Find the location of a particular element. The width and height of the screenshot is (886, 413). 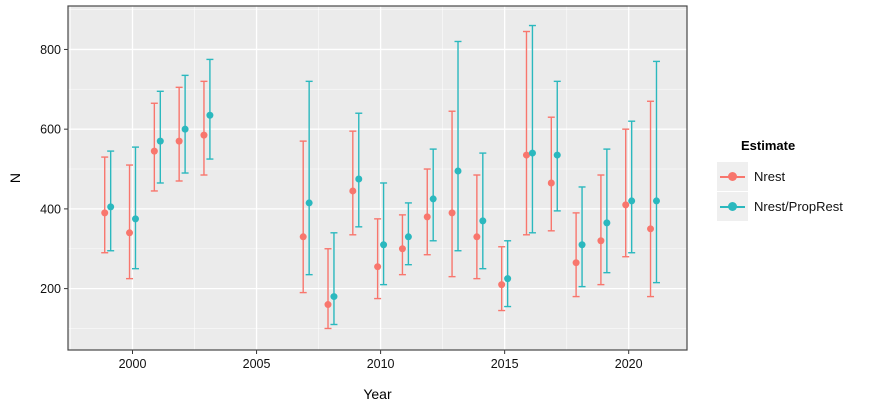

y-axis-title: N is located at coordinates (15, 178).